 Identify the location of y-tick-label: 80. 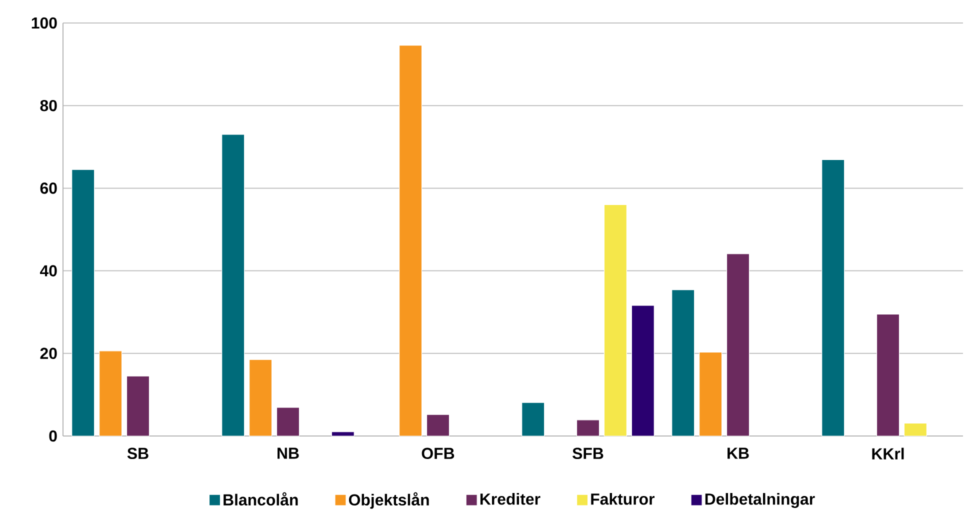
(48, 106).